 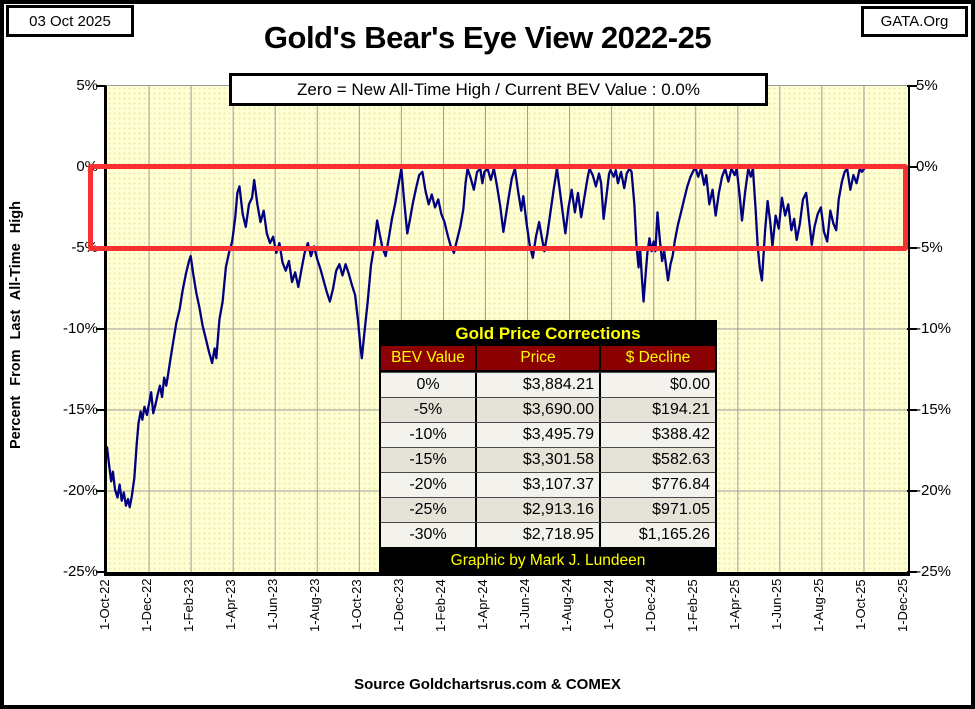 What do you see at coordinates (80, 409) in the screenshot?
I see `y-tick-label-left: -15%` at bounding box center [80, 409].